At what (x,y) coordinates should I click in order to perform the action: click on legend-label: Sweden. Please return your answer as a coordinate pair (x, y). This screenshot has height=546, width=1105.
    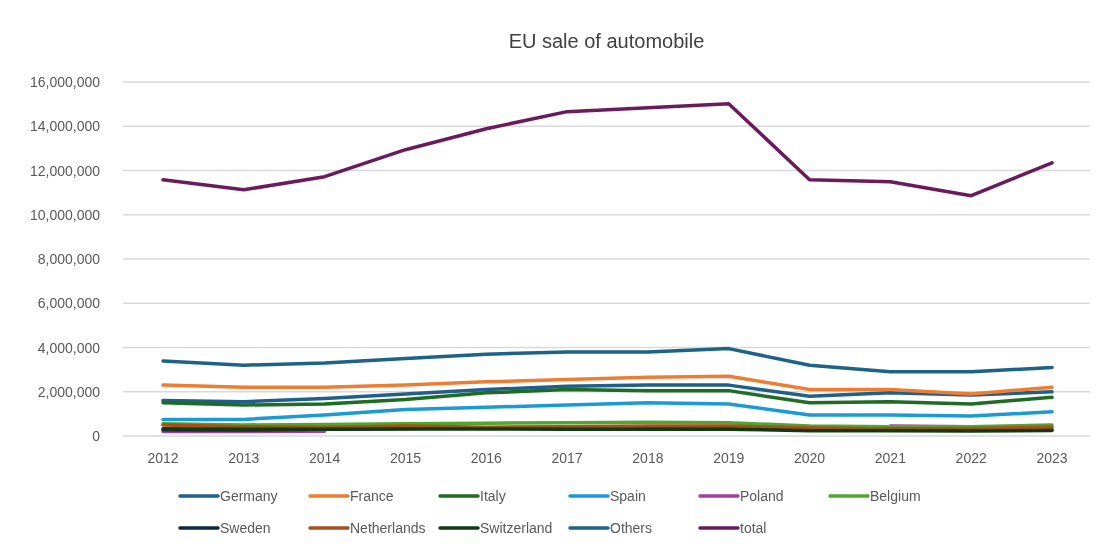
    Looking at the image, I should click on (245, 528).